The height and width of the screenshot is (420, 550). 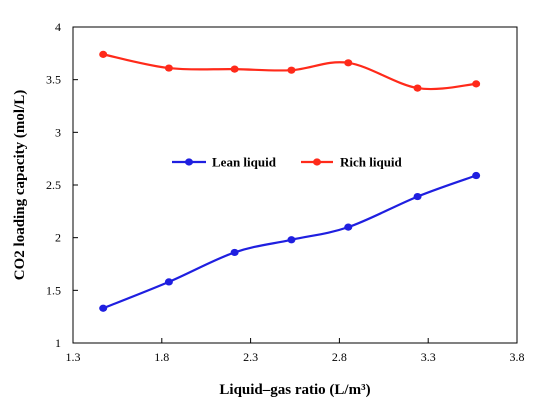 I want to click on legend: Lean liquid Rich liquid, so click(x=287, y=162).